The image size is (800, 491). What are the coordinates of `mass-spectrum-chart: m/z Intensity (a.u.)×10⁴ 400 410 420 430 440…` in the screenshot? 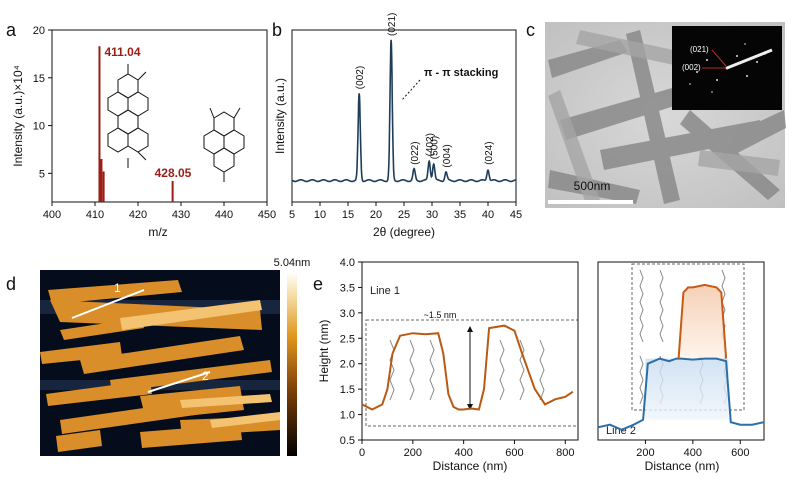 It's located at (143, 132).